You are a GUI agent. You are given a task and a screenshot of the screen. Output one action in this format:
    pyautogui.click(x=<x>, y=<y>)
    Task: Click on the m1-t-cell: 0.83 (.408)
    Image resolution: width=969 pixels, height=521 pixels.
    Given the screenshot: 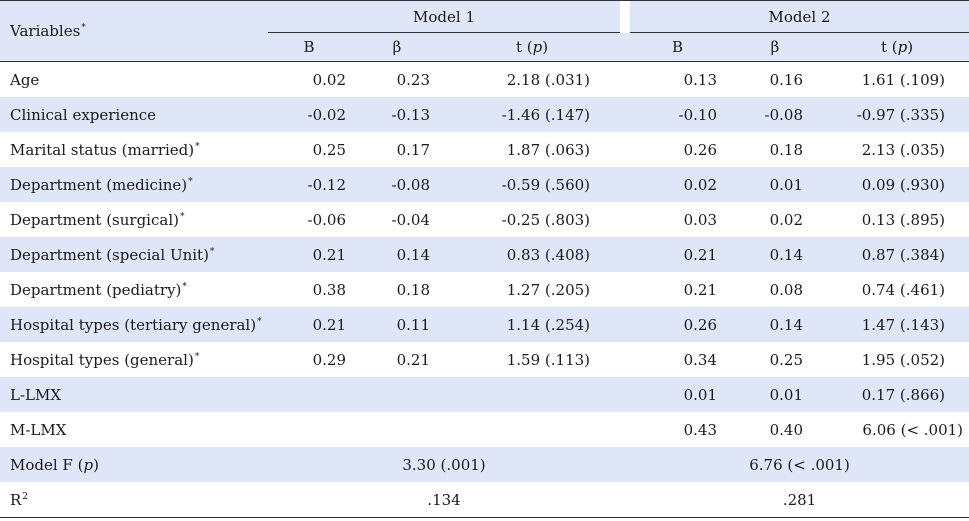 What is the action you would take?
    pyautogui.click(x=548, y=254)
    